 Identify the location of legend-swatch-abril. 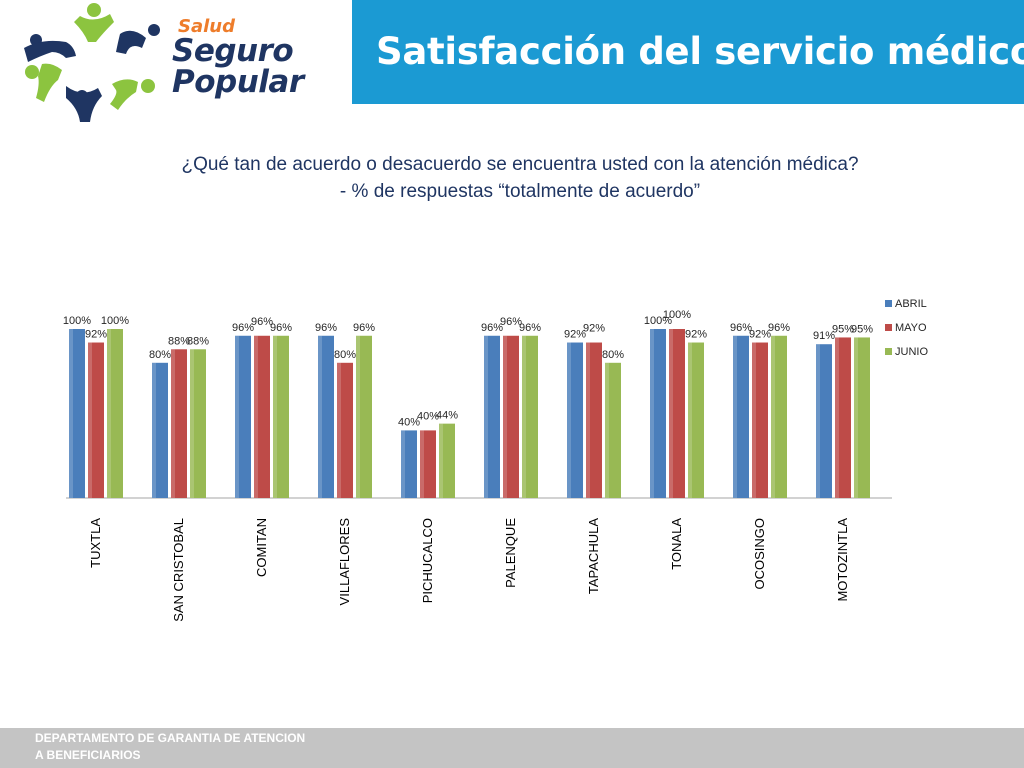
(888, 303).